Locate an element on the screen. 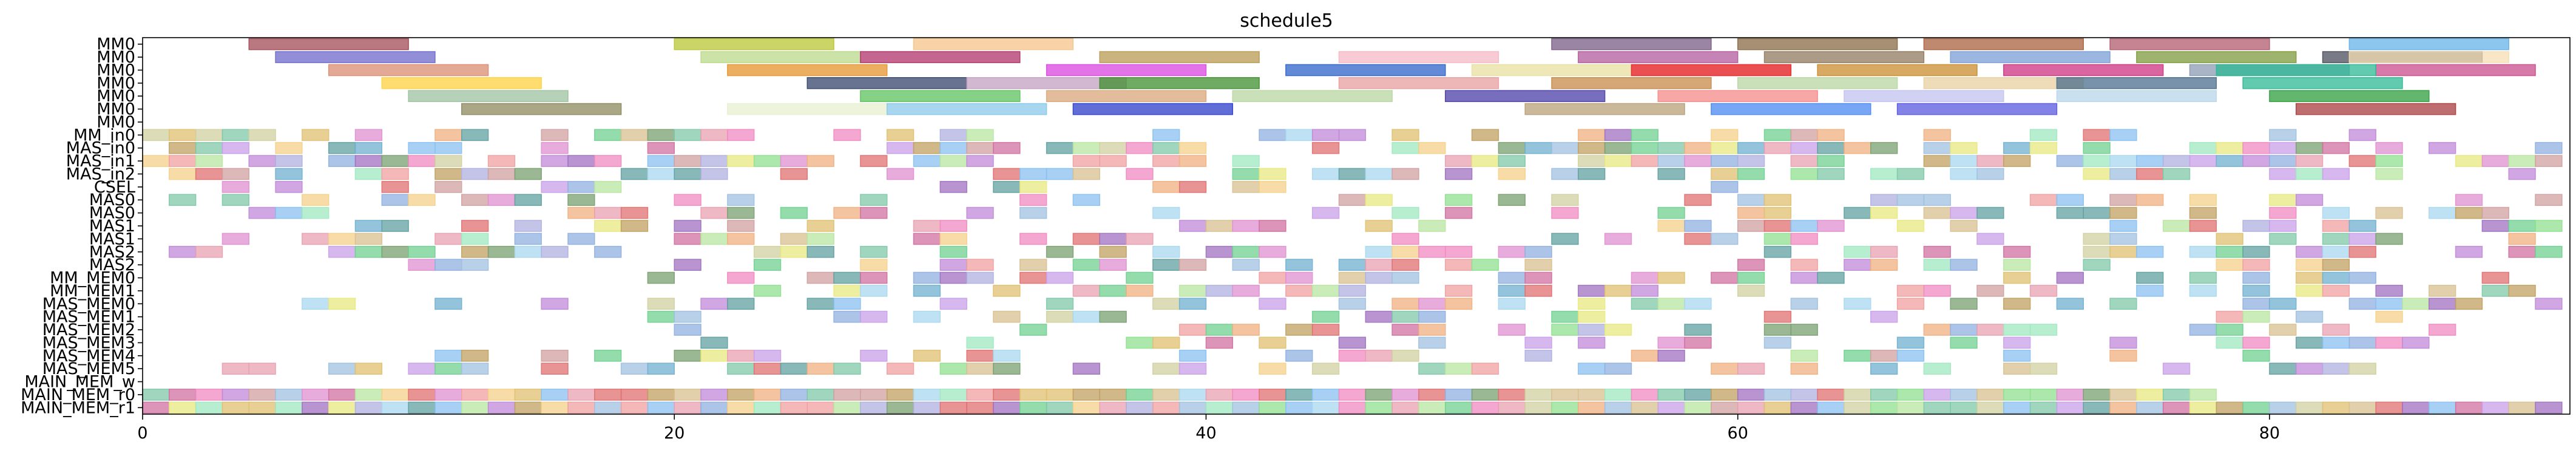  chart-title: schedule5 is located at coordinates (1286, 21).